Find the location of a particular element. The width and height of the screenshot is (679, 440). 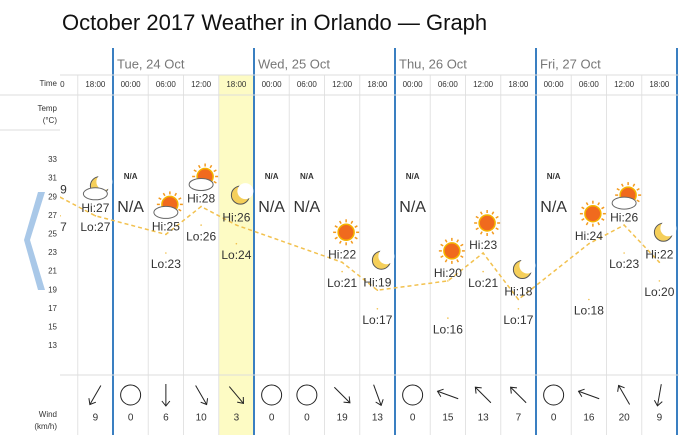

wind-value: 20 is located at coordinates (625, 418).